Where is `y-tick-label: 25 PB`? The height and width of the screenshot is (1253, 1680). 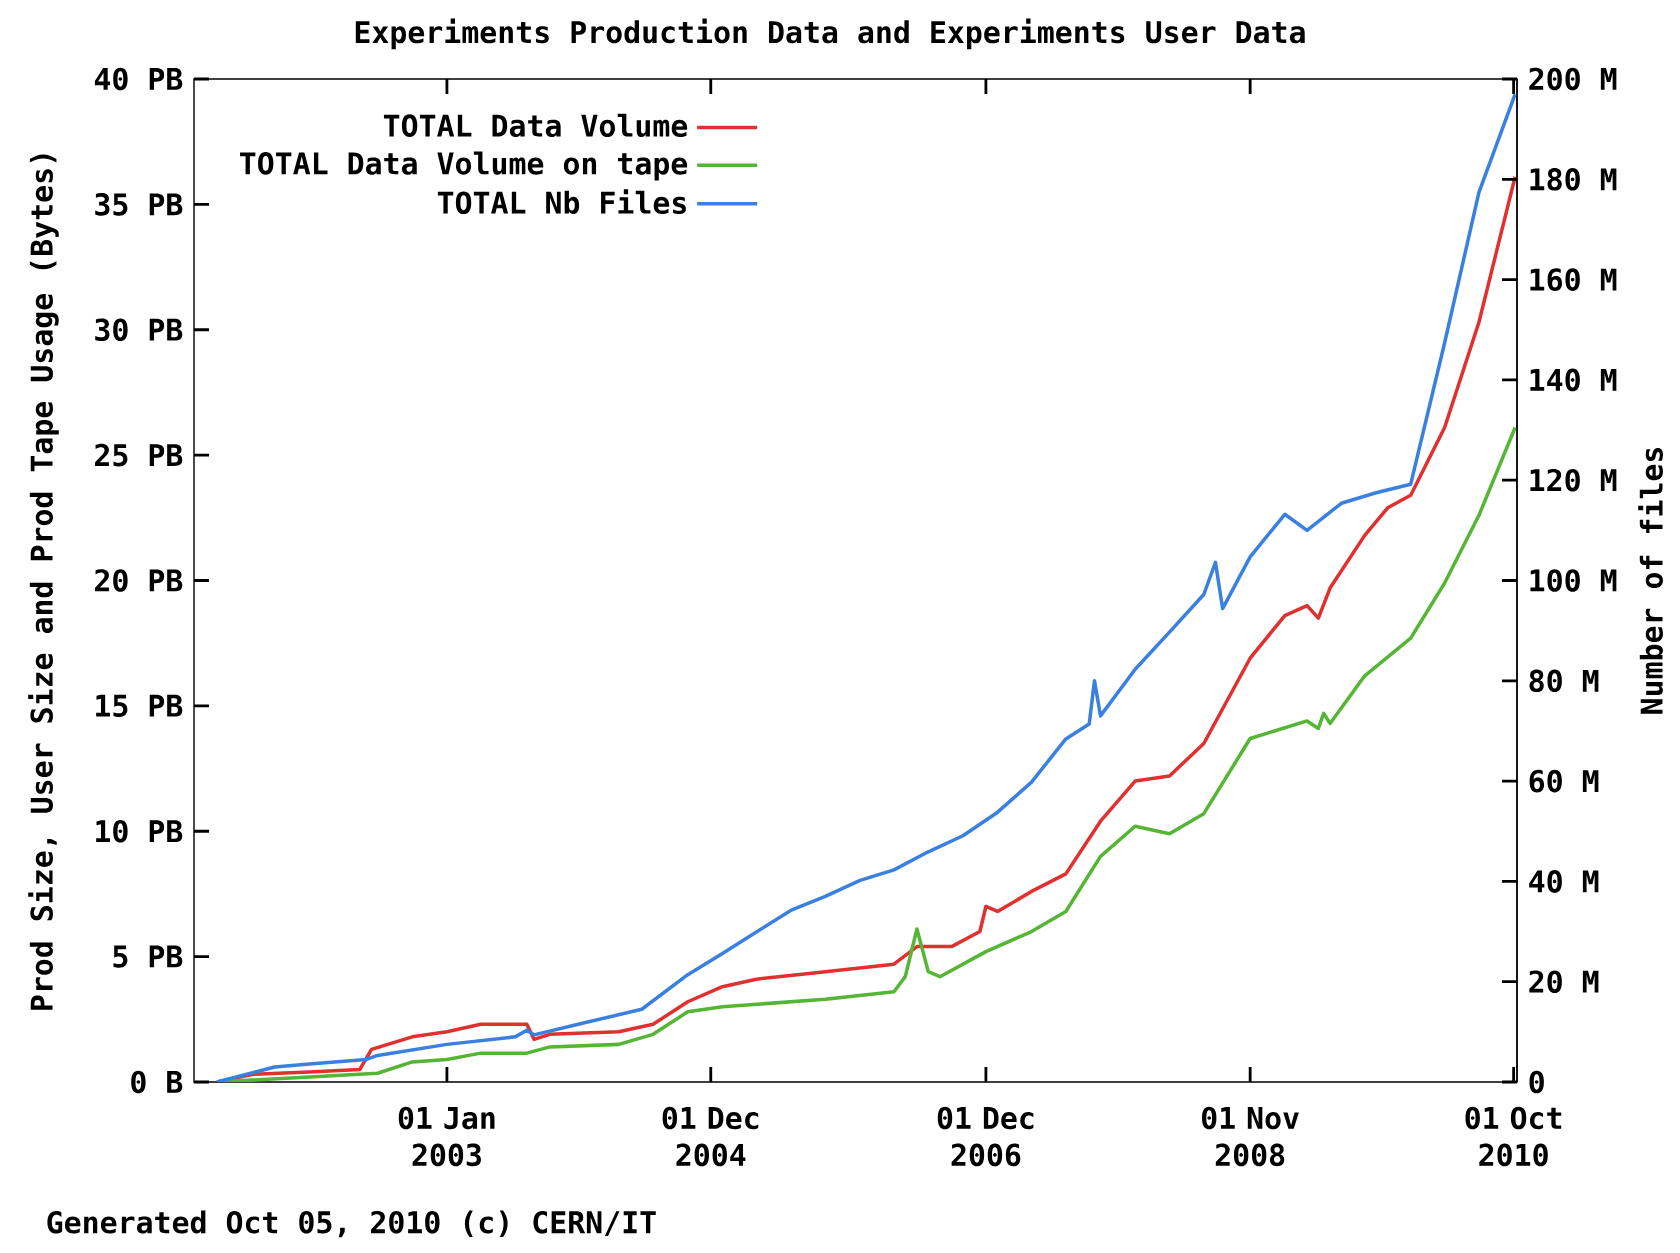 y-tick-label: 25 PB is located at coordinates (139, 455).